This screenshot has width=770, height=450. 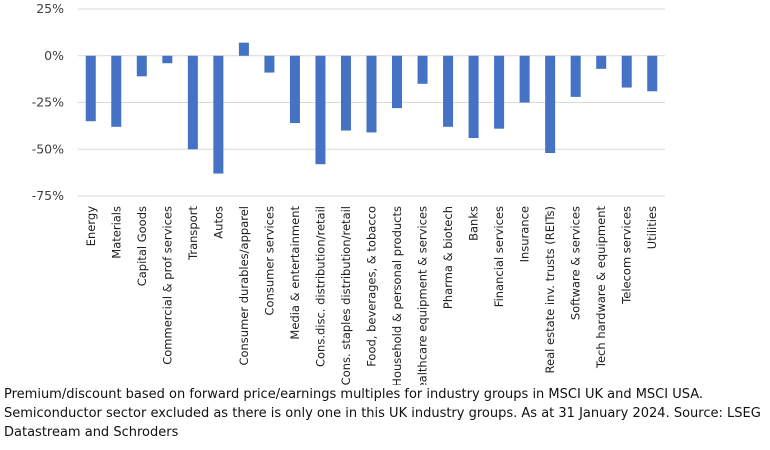 I want to click on x-tick-label: Utilities, so click(x=652, y=227).